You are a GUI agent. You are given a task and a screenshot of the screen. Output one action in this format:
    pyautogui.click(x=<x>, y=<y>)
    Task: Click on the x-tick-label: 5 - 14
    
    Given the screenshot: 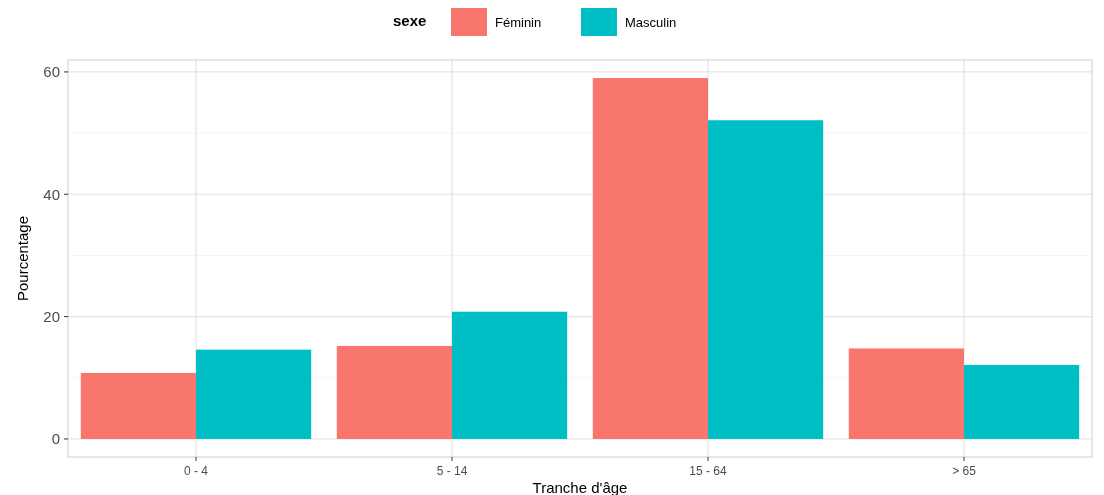 What is the action you would take?
    pyautogui.click(x=452, y=471)
    